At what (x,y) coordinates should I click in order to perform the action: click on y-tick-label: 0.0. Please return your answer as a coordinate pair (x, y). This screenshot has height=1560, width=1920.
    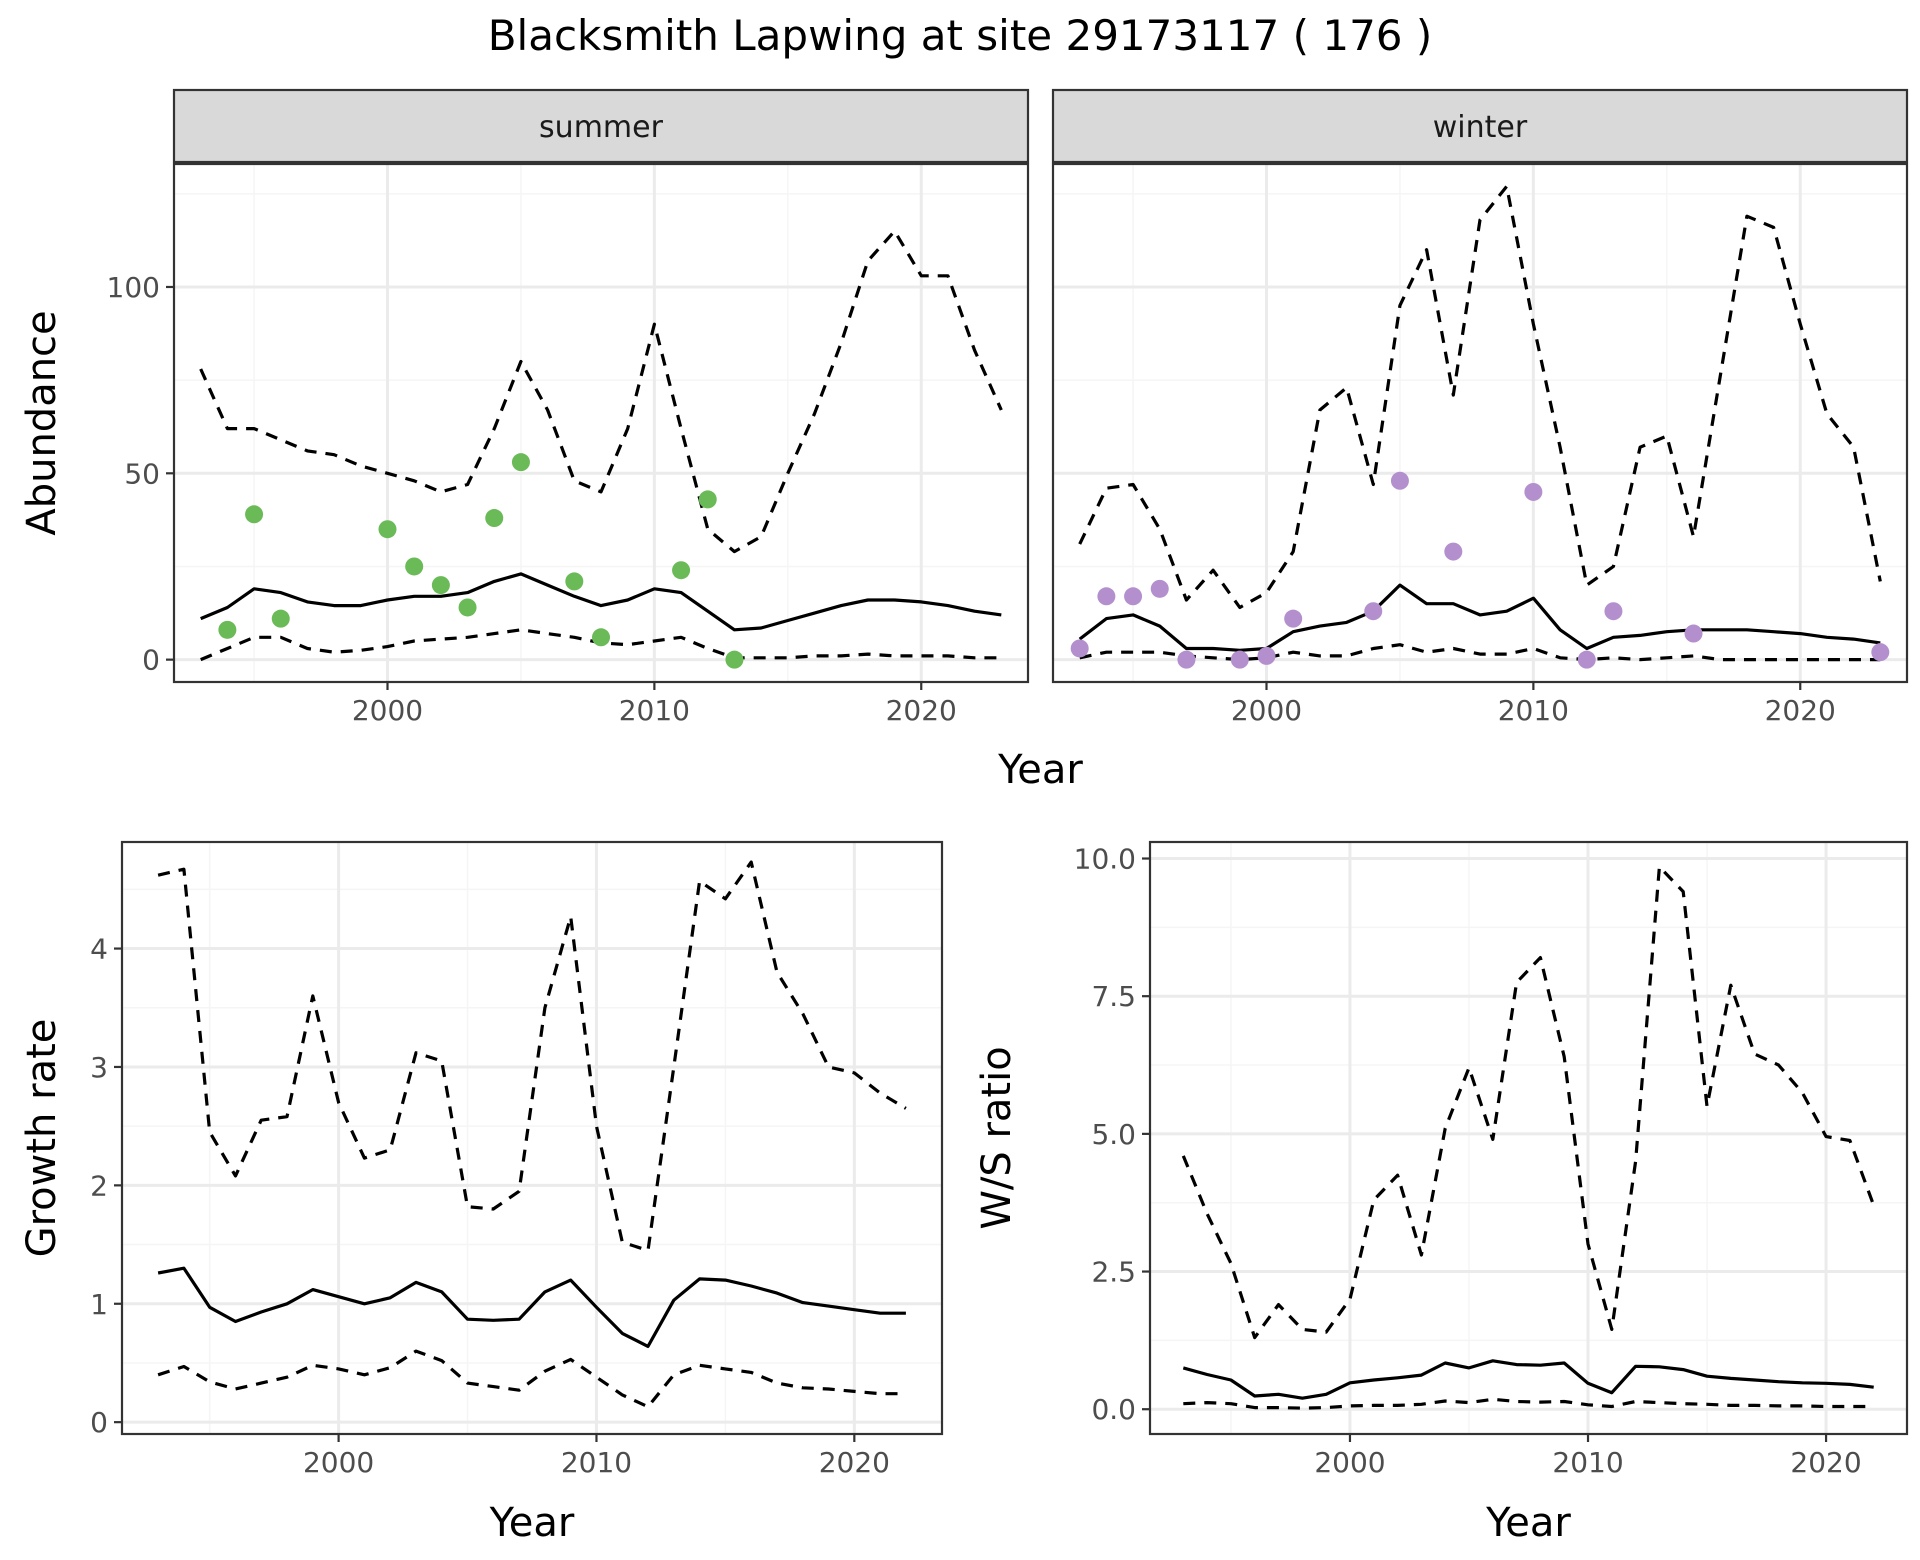
    Looking at the image, I should click on (1113, 1409).